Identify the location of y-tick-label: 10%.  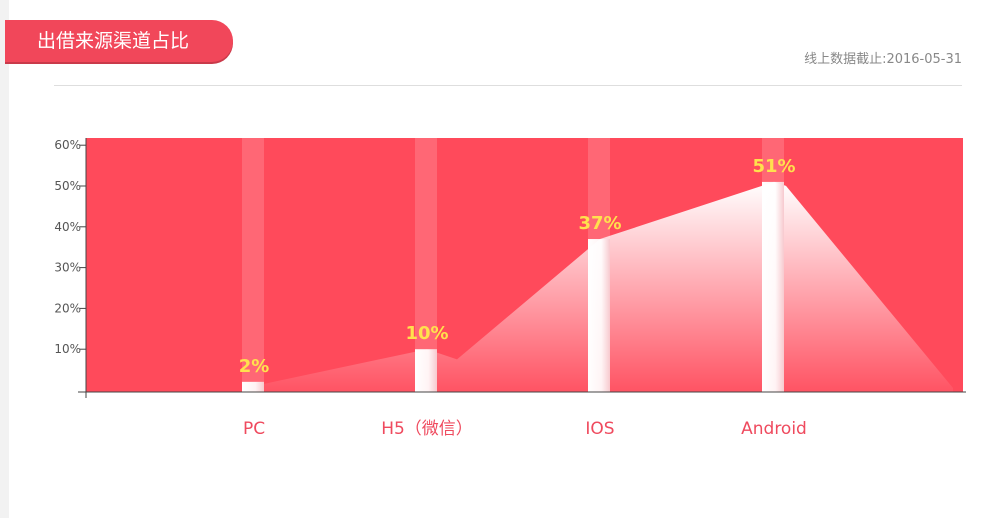
(67, 349).